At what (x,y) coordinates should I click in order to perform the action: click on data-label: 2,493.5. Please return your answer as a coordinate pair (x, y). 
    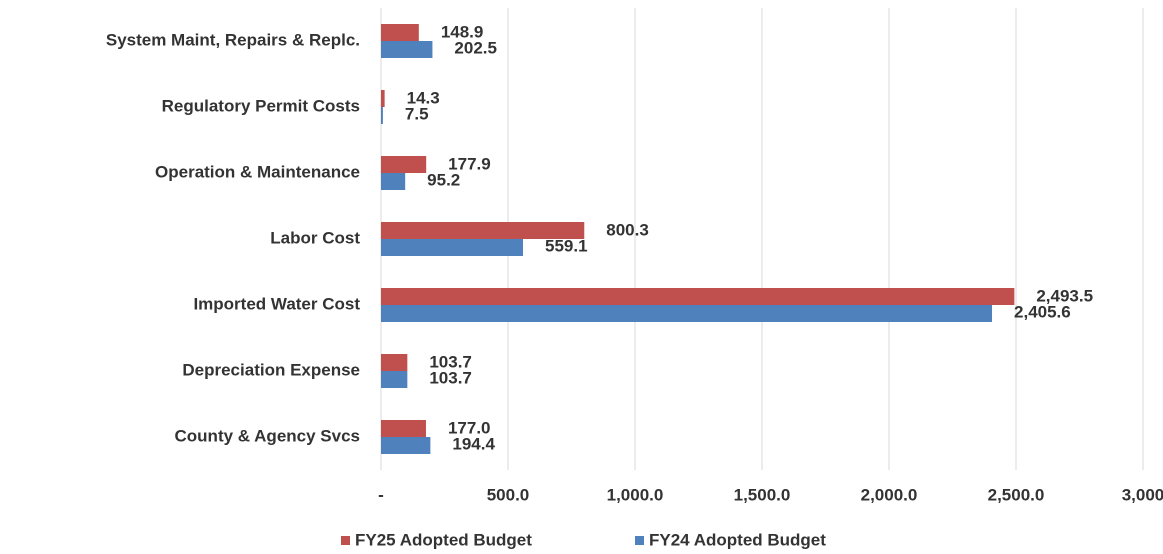
    Looking at the image, I should click on (1064, 295).